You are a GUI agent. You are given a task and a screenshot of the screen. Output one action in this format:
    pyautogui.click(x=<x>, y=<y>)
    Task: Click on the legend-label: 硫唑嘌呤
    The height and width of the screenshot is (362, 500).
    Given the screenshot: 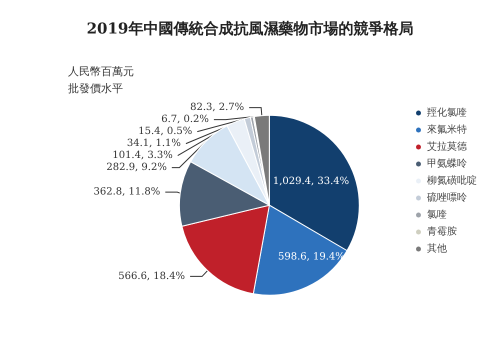 What is the action you would take?
    pyautogui.click(x=447, y=198)
    